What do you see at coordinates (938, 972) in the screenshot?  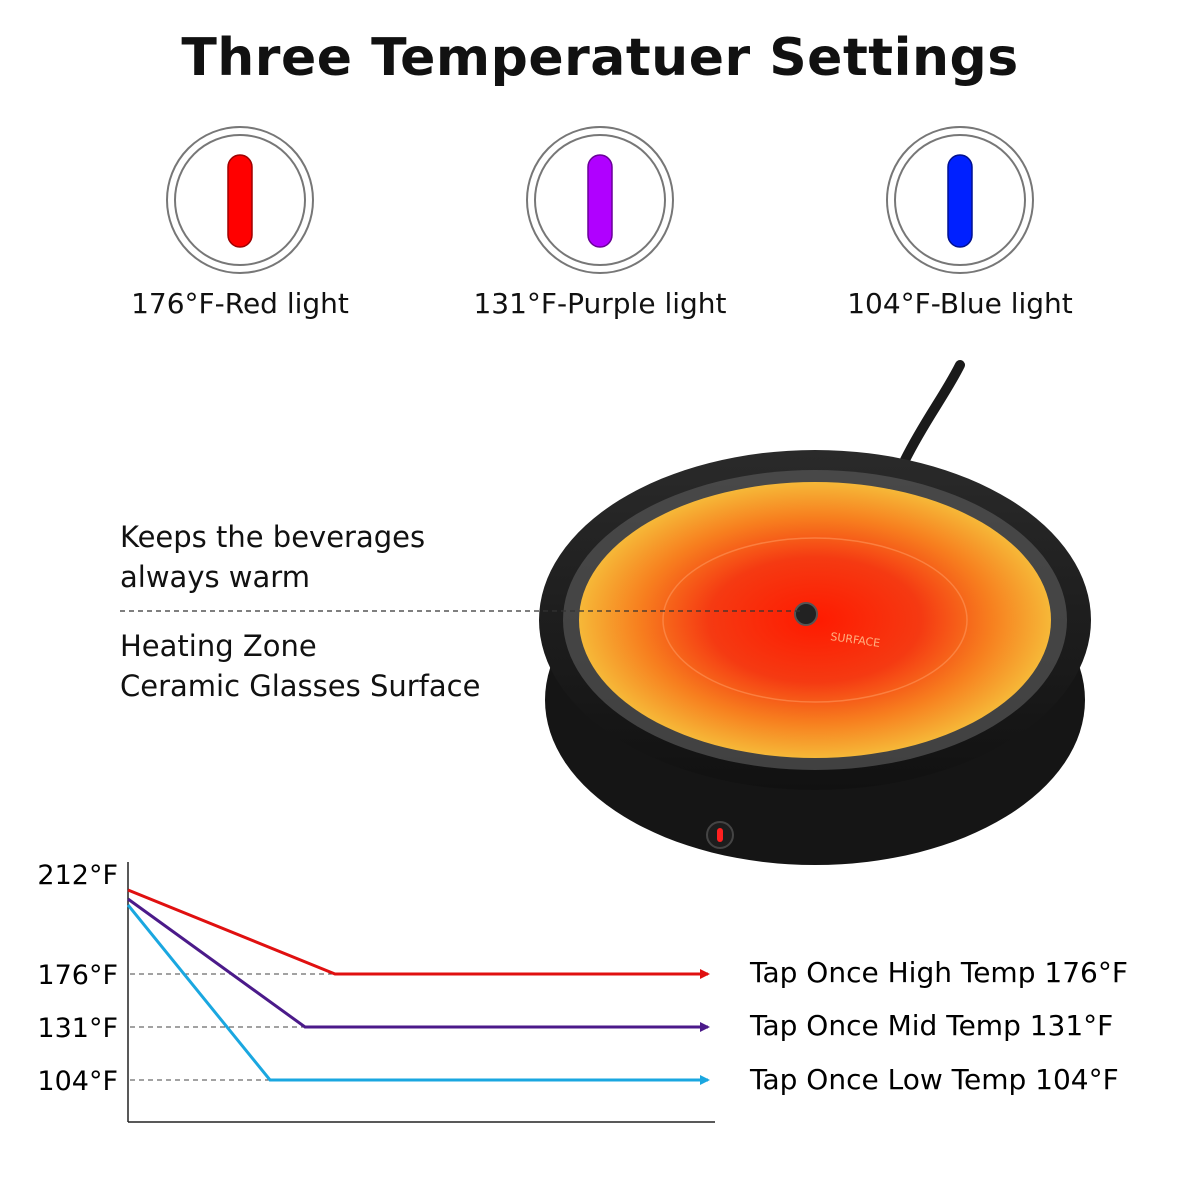 I see `legend-high: Tap Once High Temp 176°F` at bounding box center [938, 972].